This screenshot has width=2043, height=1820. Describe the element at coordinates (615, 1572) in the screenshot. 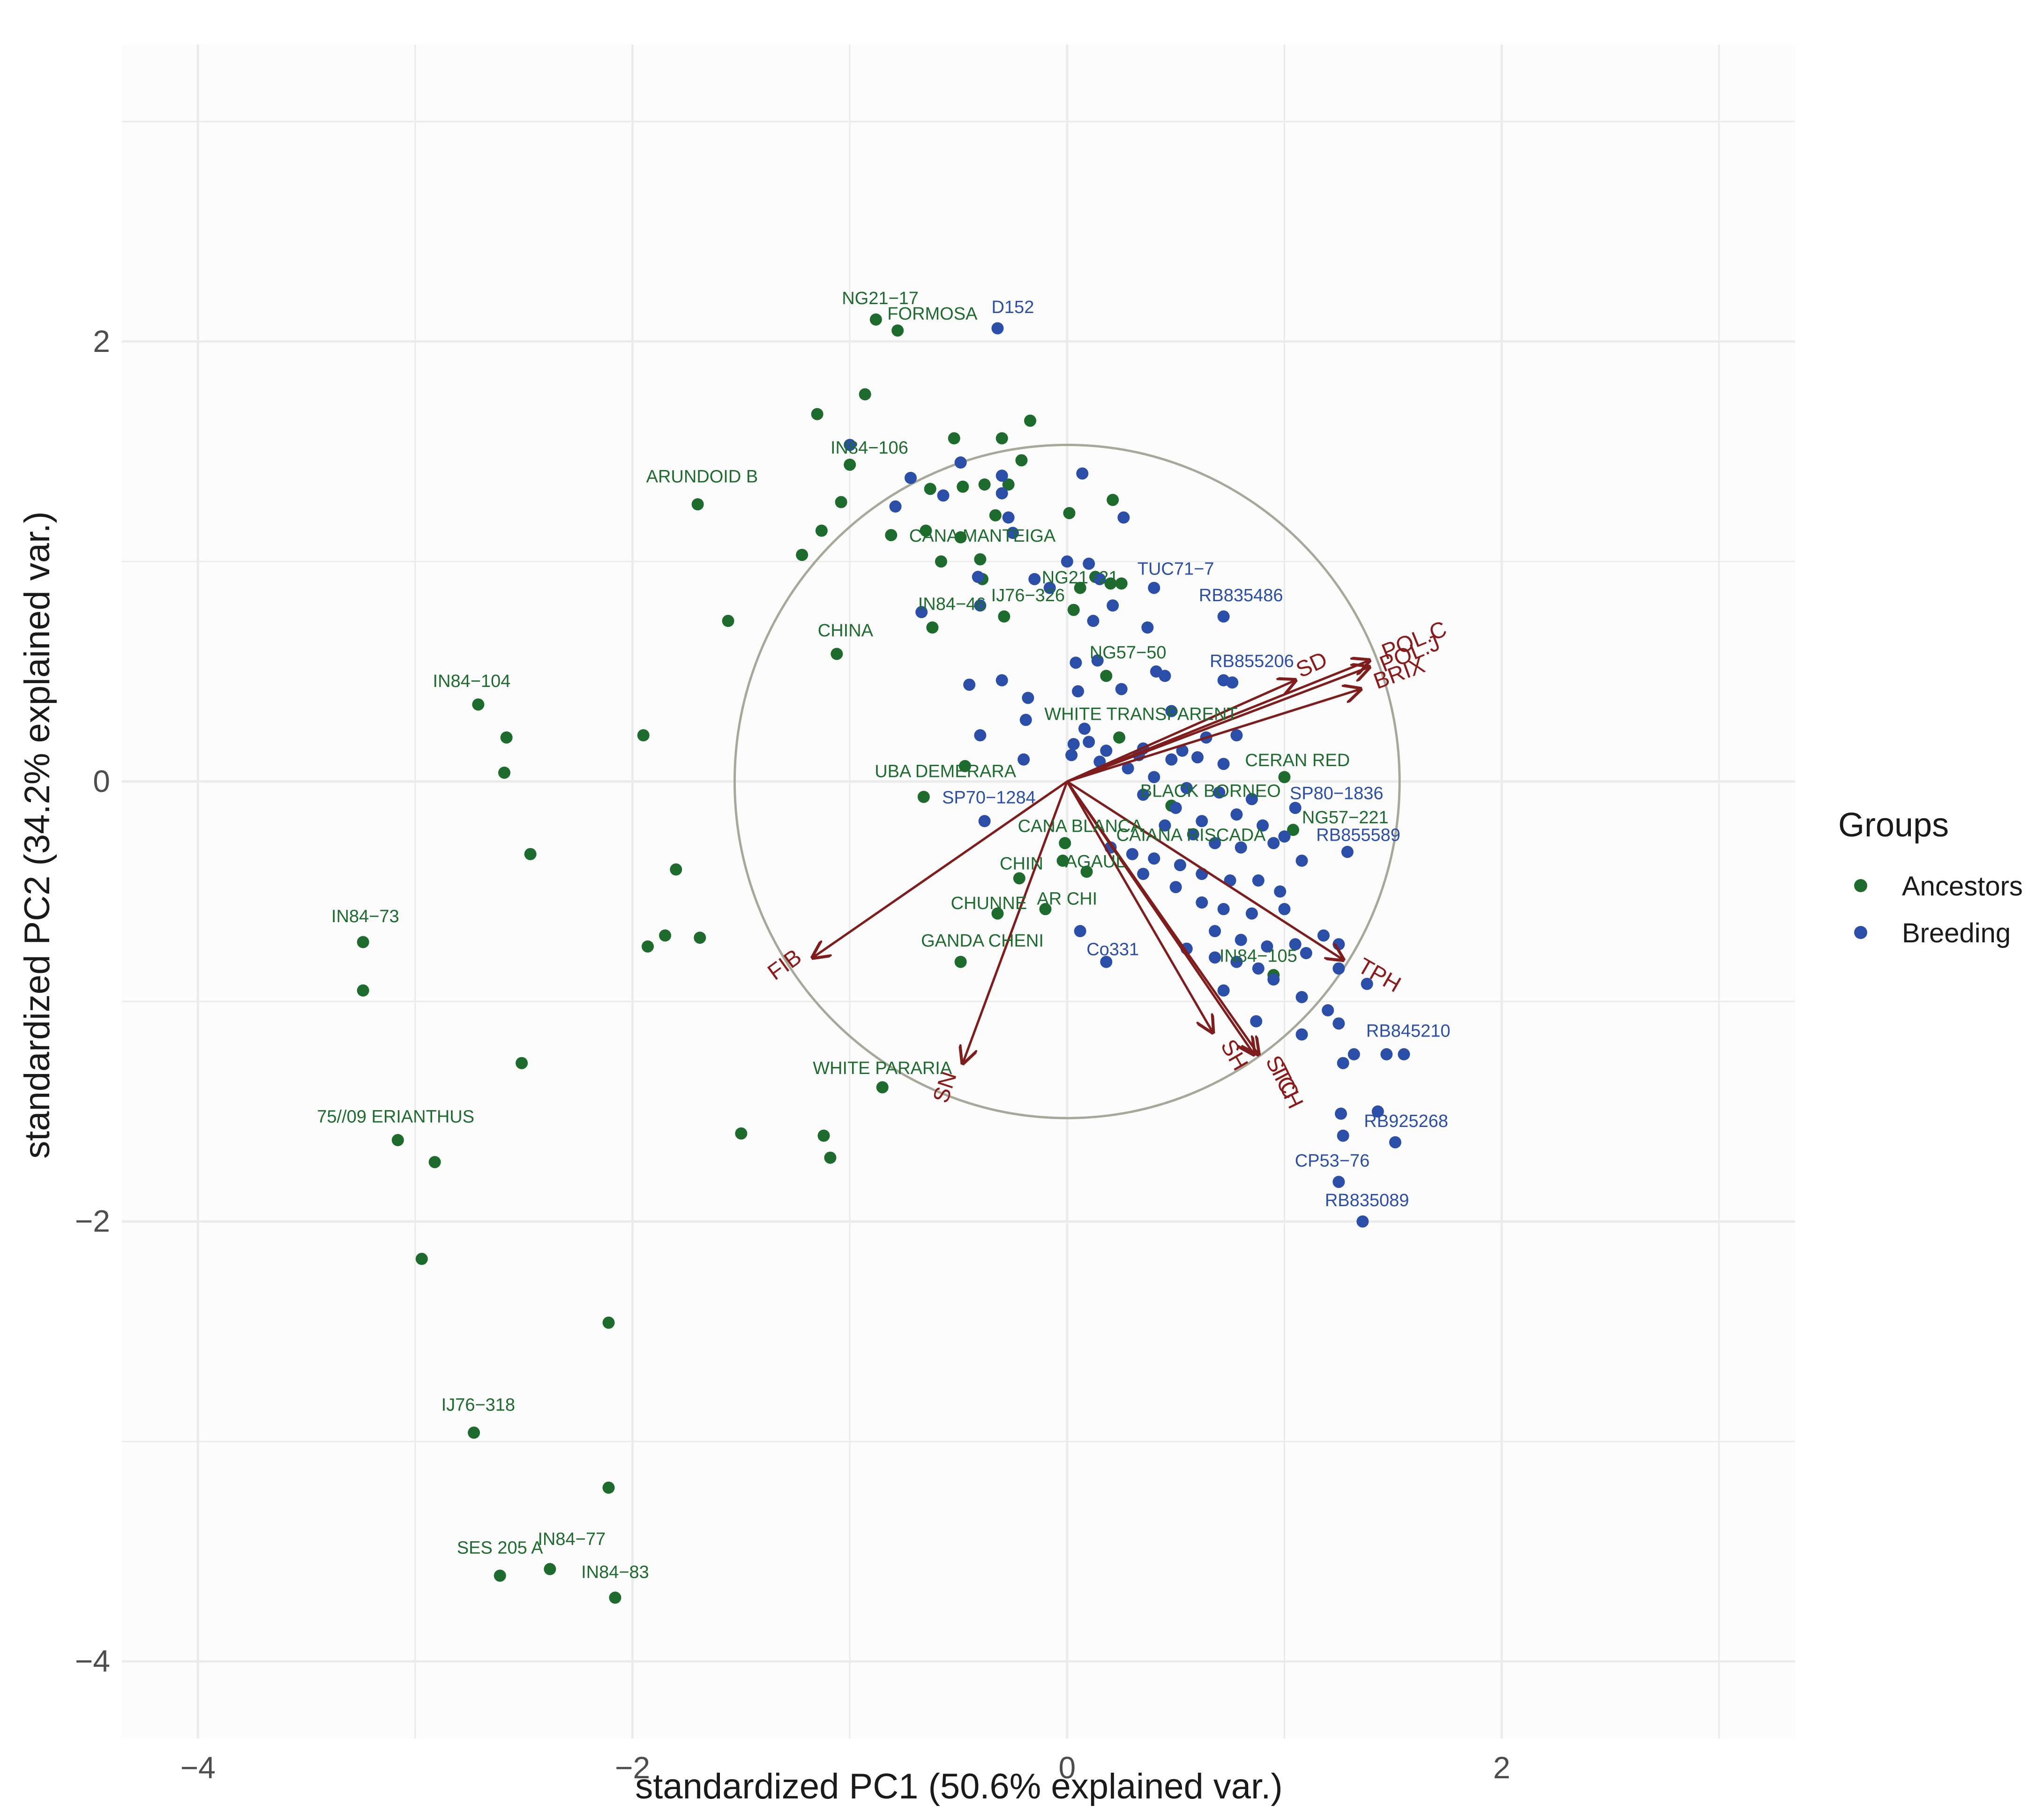

I see `point-label: IN84−83` at that location.